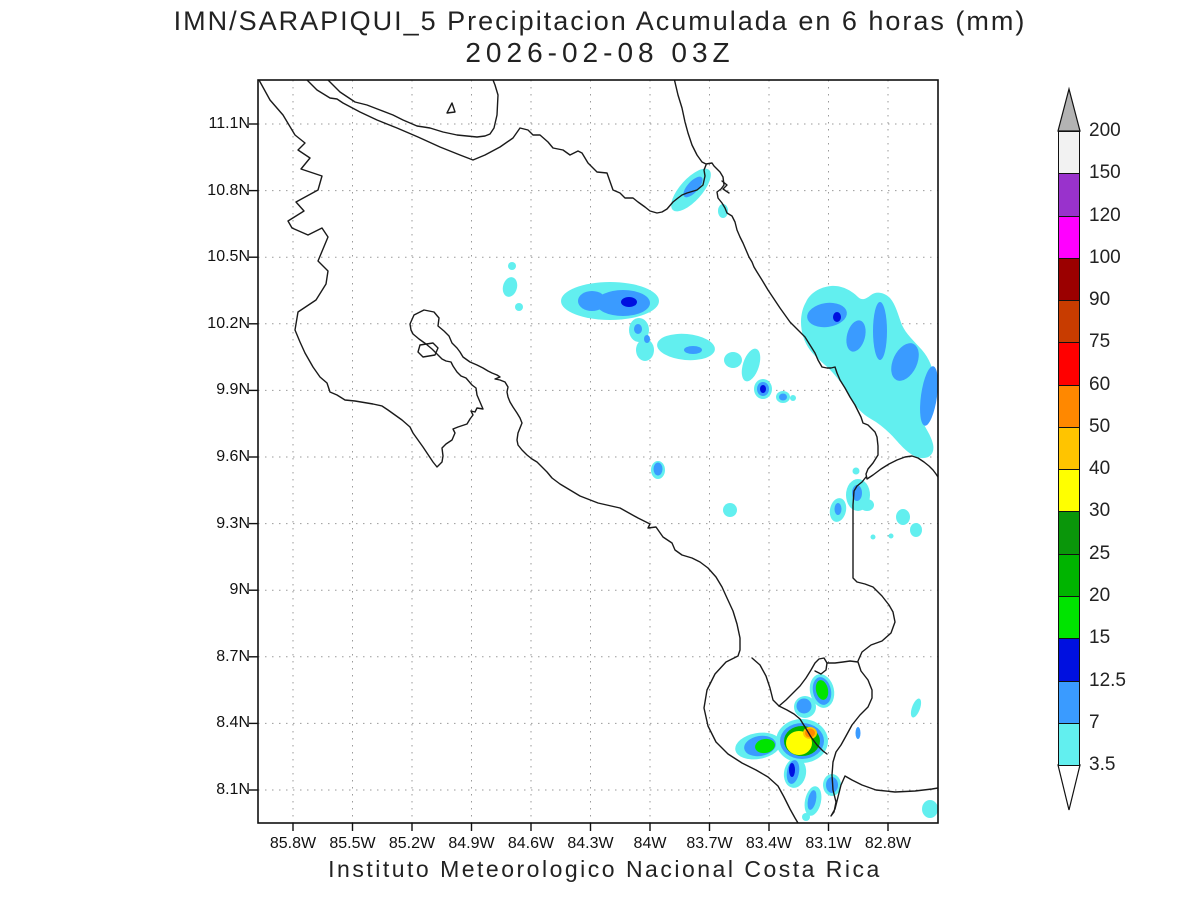  What do you see at coordinates (1100, 511) in the screenshot?
I see `colorbar-tick-label: 30` at bounding box center [1100, 511].